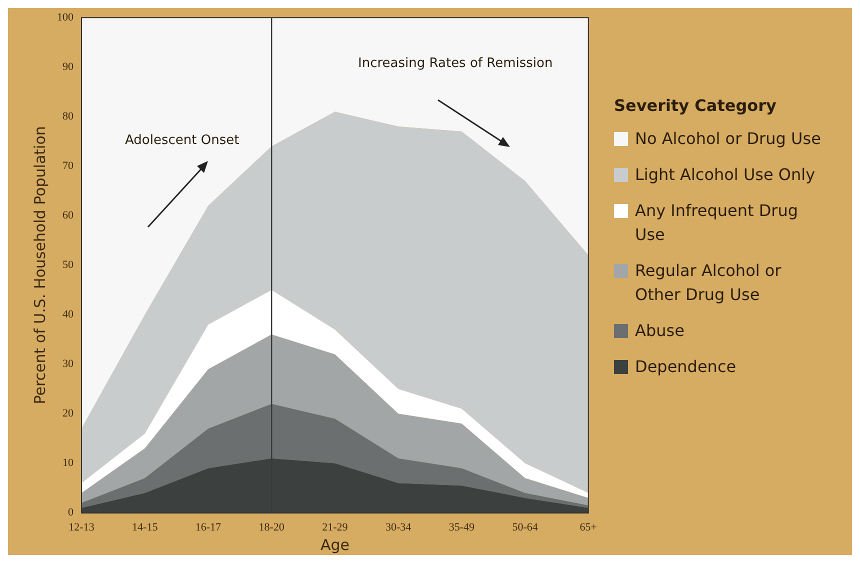 The height and width of the screenshot is (563, 860). What do you see at coordinates (68, 265) in the screenshot?
I see `y-tick-label: 50` at bounding box center [68, 265].